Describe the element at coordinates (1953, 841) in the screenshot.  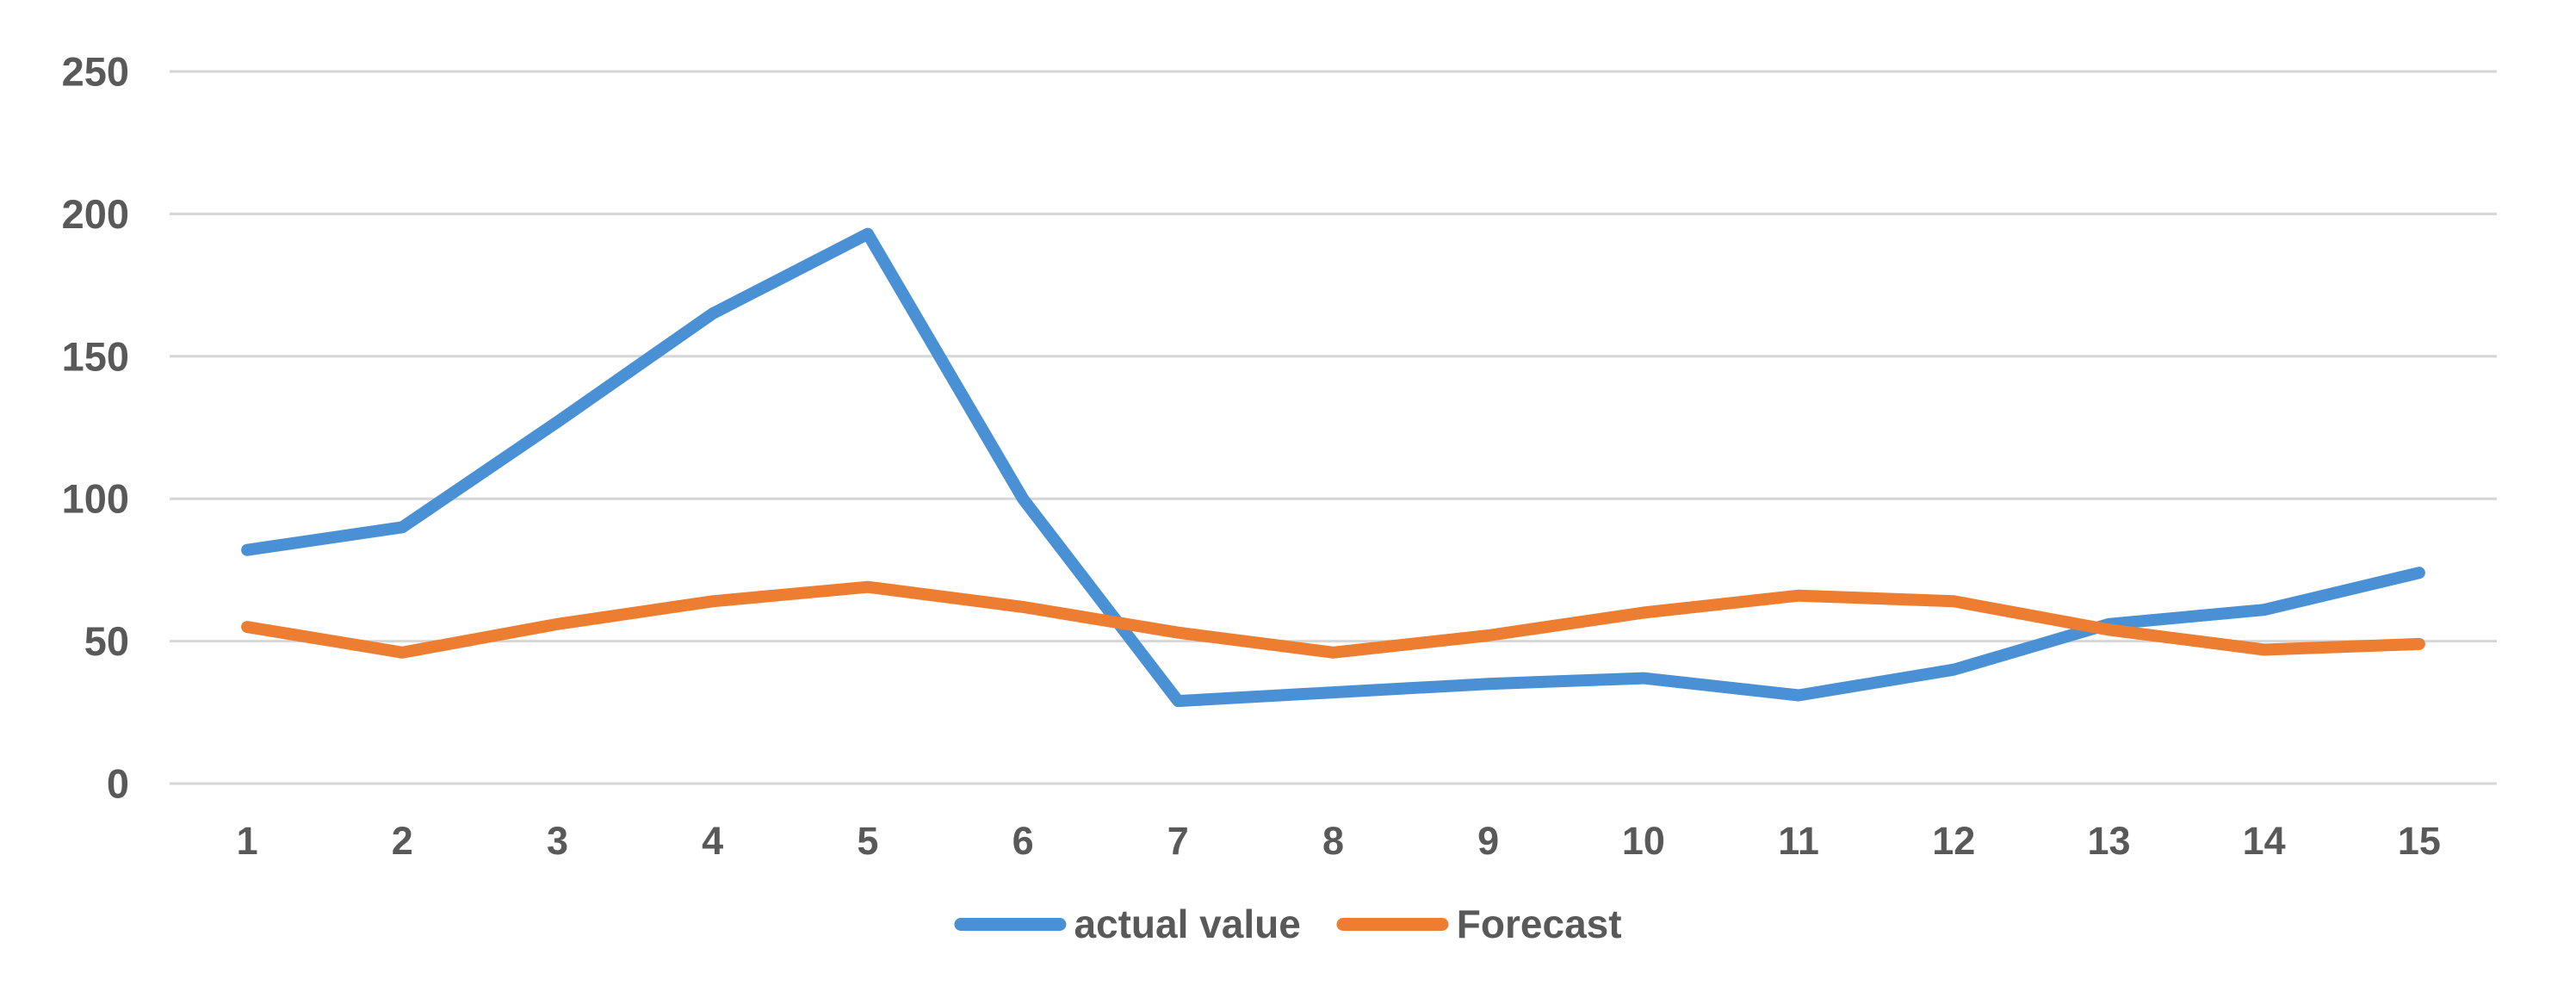
I see `x-tick-label: 12` at that location.